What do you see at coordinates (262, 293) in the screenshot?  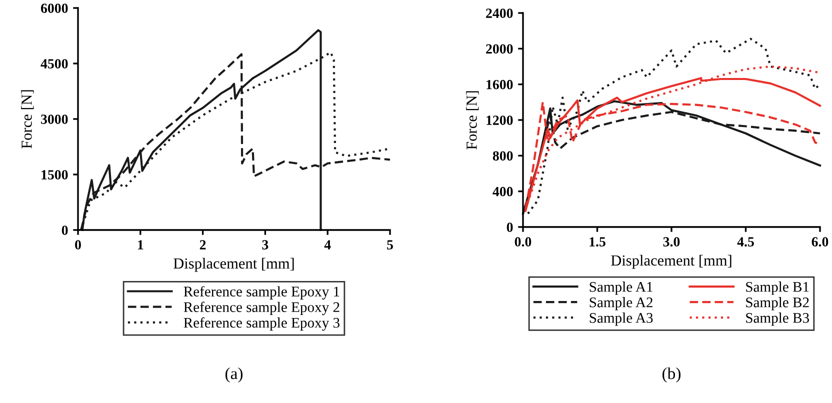 I see `legend-label: Reference sample Epoxy 1` at bounding box center [262, 293].